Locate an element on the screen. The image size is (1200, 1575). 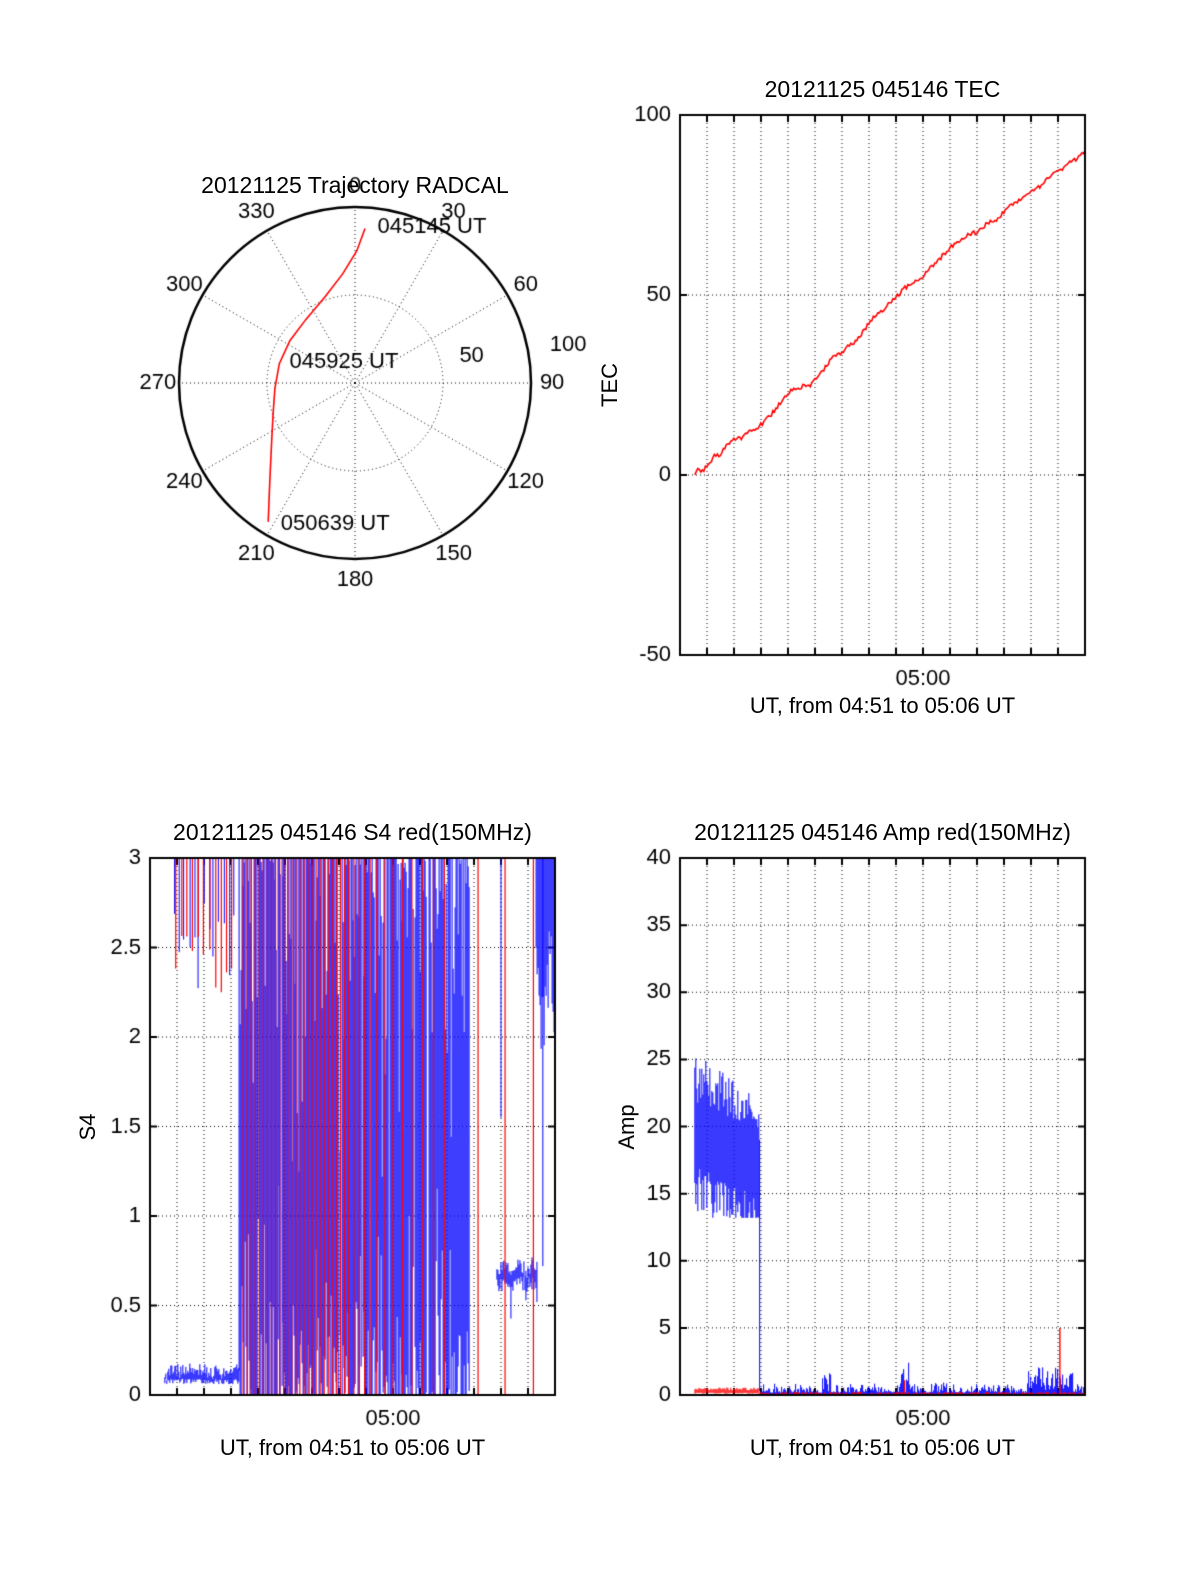
tec-chart-title: 20121125 045146 TEC is located at coordinates (882, 89).